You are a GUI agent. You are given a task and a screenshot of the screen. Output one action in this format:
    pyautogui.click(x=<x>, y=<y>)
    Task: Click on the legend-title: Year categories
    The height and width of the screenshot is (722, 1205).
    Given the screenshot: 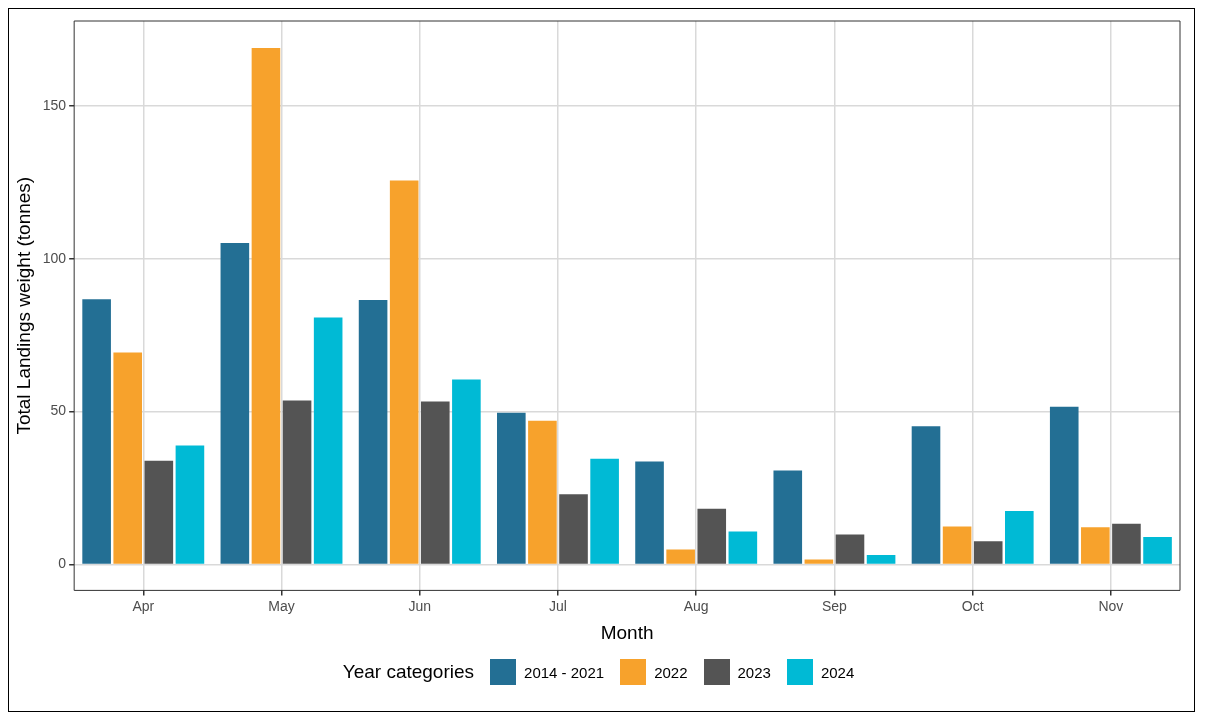 What is the action you would take?
    pyautogui.click(x=408, y=672)
    